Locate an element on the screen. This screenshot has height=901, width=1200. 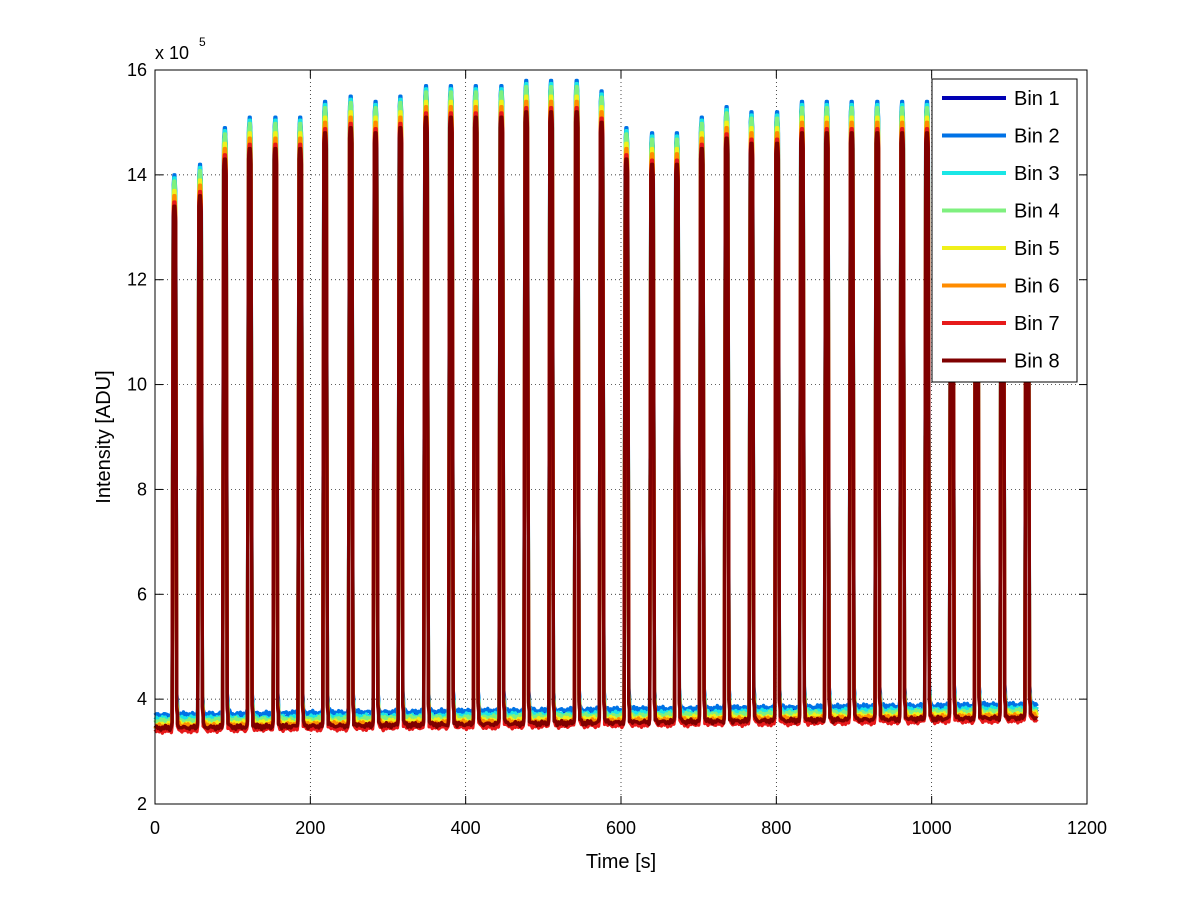
y-tick-label: 10 is located at coordinates (137, 385).